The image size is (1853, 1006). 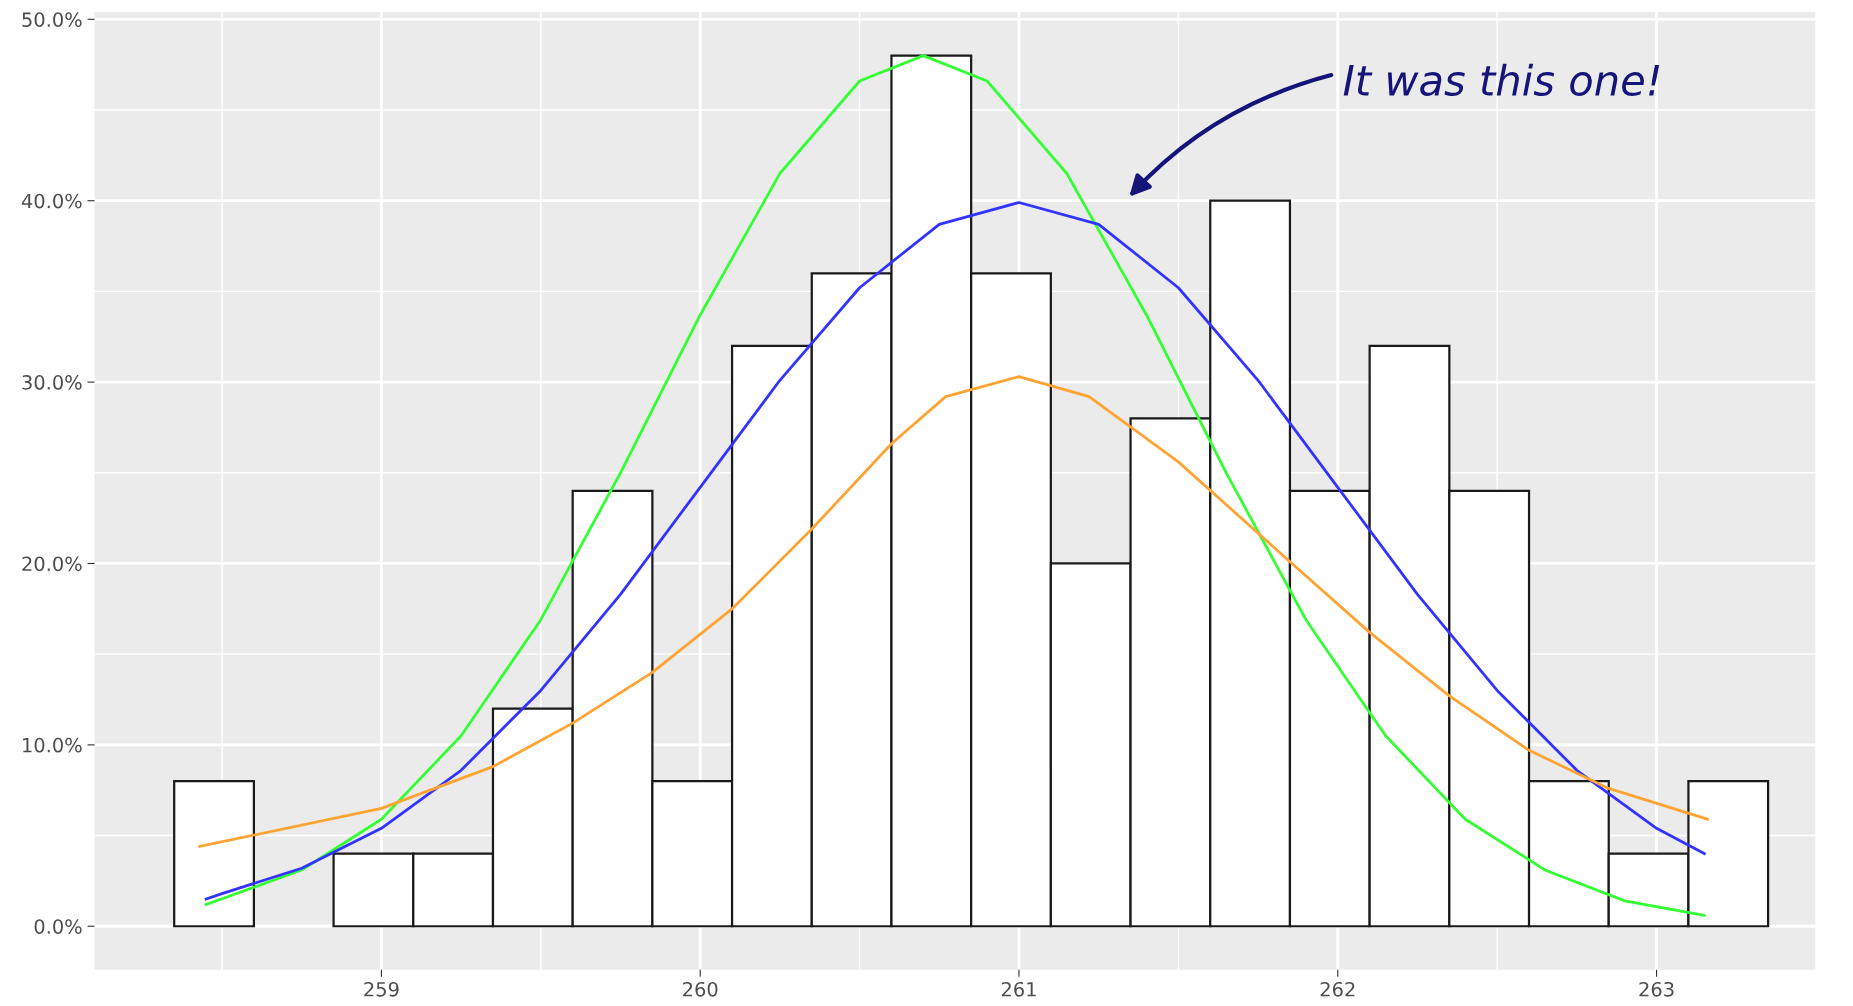 What do you see at coordinates (700, 989) in the screenshot?
I see `x-tick-label: 260` at bounding box center [700, 989].